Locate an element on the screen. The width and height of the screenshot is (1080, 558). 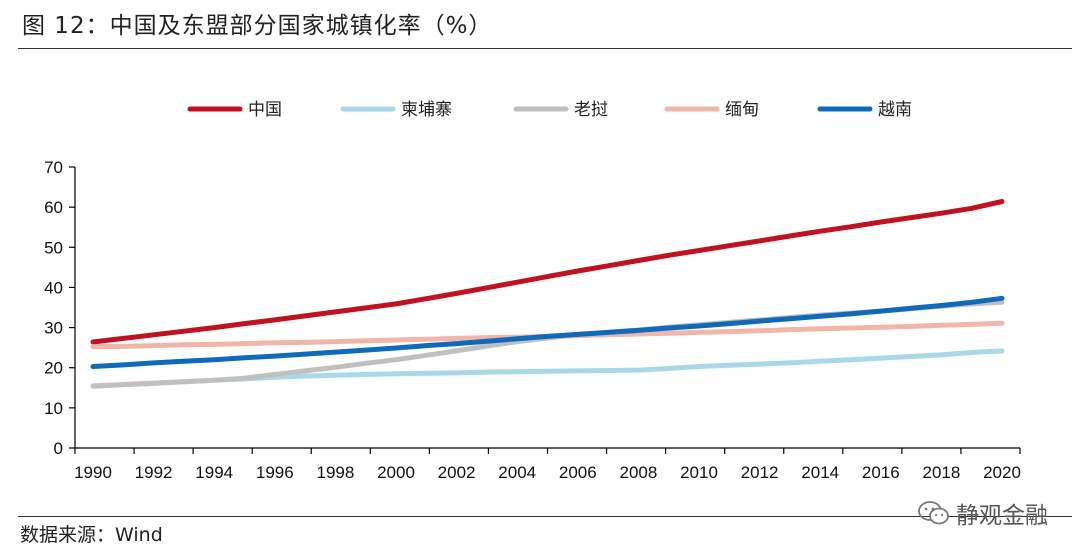
y-tick-label: 70 is located at coordinates (53, 167).